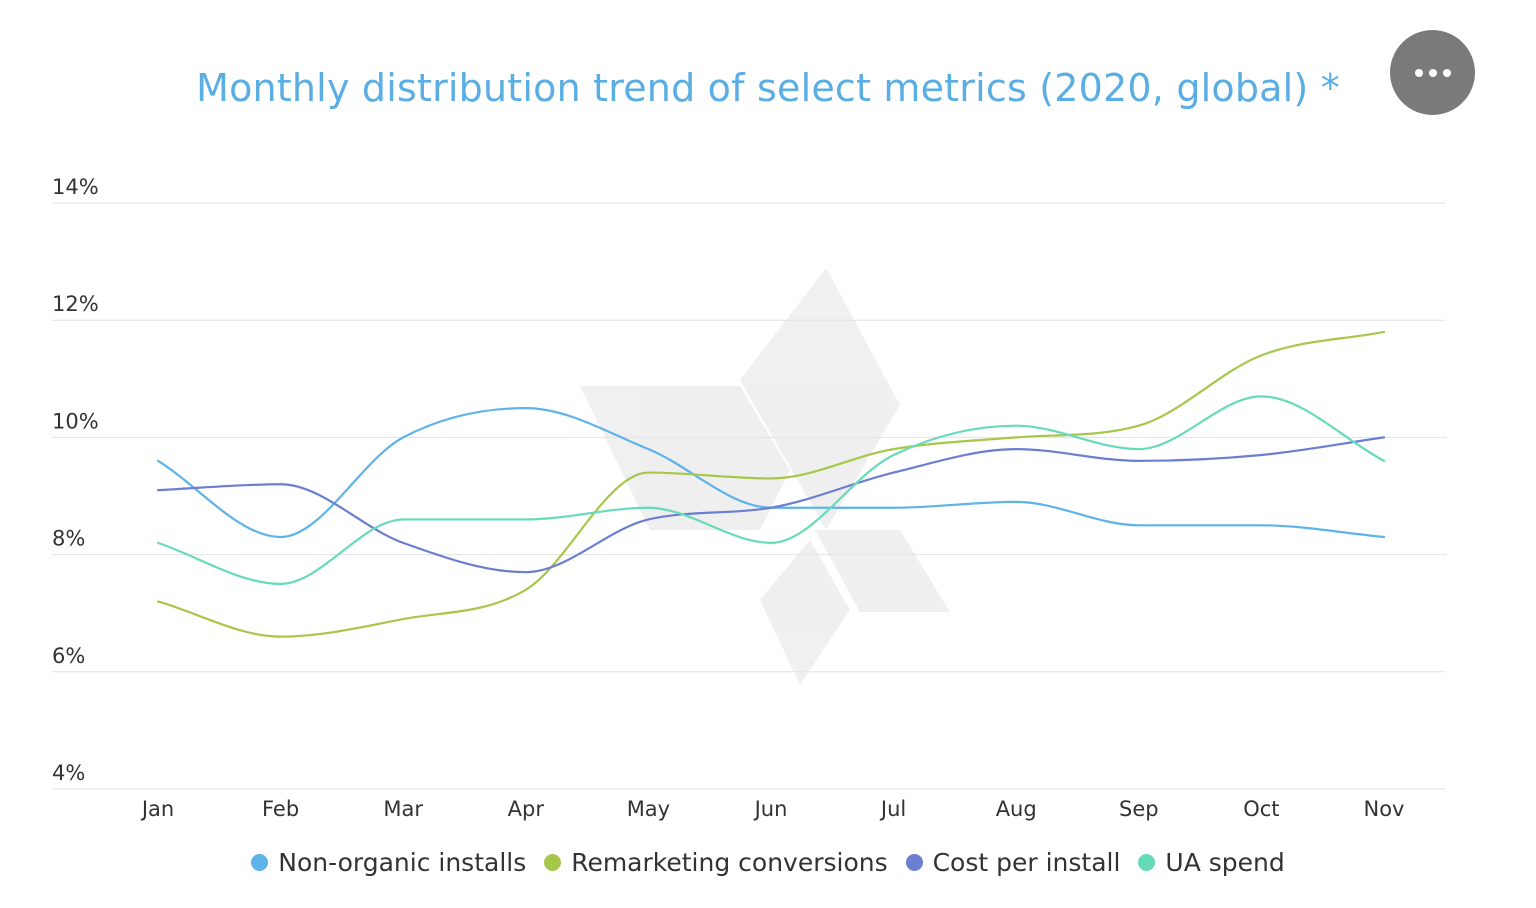 The image size is (1536, 908). I want to click on y-tick-label: 6%, so click(68, 656).